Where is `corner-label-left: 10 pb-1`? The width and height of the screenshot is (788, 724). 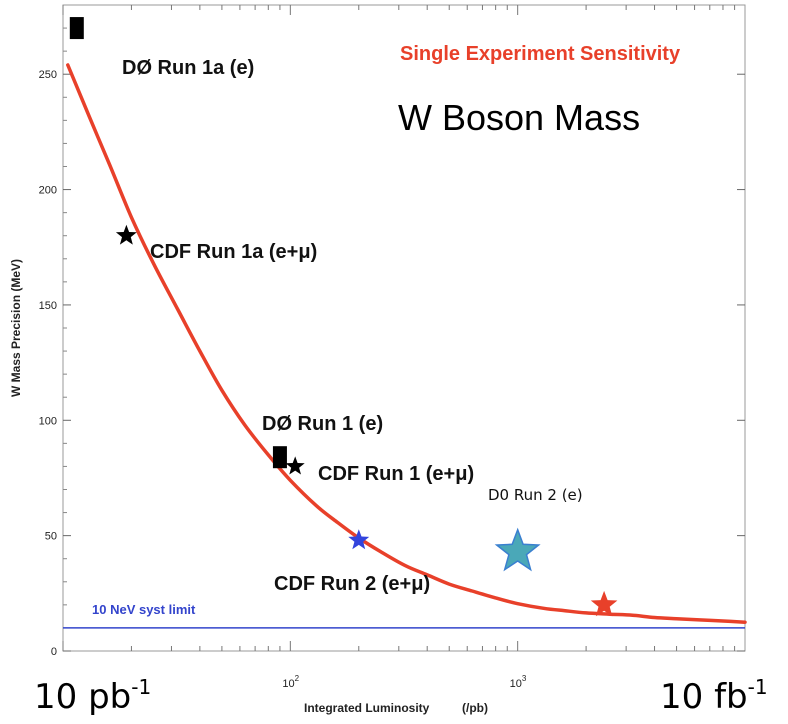 corner-label-left: 10 pb-1 is located at coordinates (92, 696).